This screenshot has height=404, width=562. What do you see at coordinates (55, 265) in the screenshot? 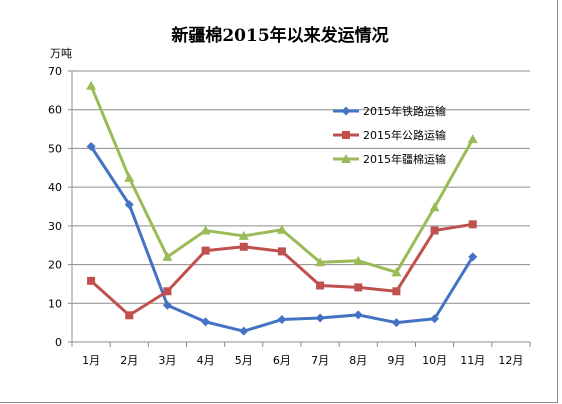
I see `y-tick-label: 20` at bounding box center [55, 265].